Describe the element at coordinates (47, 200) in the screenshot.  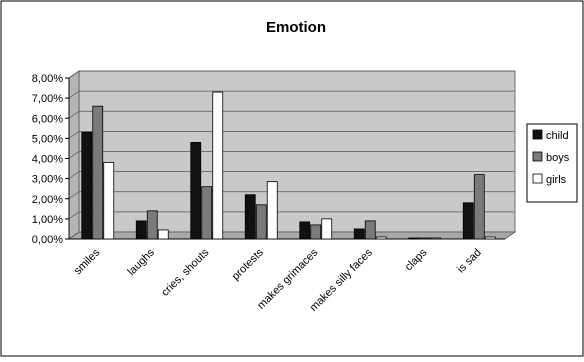
I see `y-tick-label: 2,00%` at that location.